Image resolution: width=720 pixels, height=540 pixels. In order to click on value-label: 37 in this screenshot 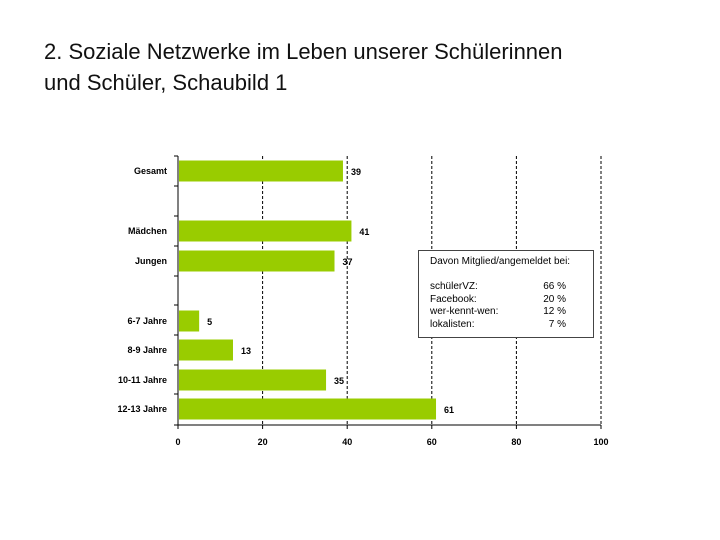, I will do `click(348, 262)`.